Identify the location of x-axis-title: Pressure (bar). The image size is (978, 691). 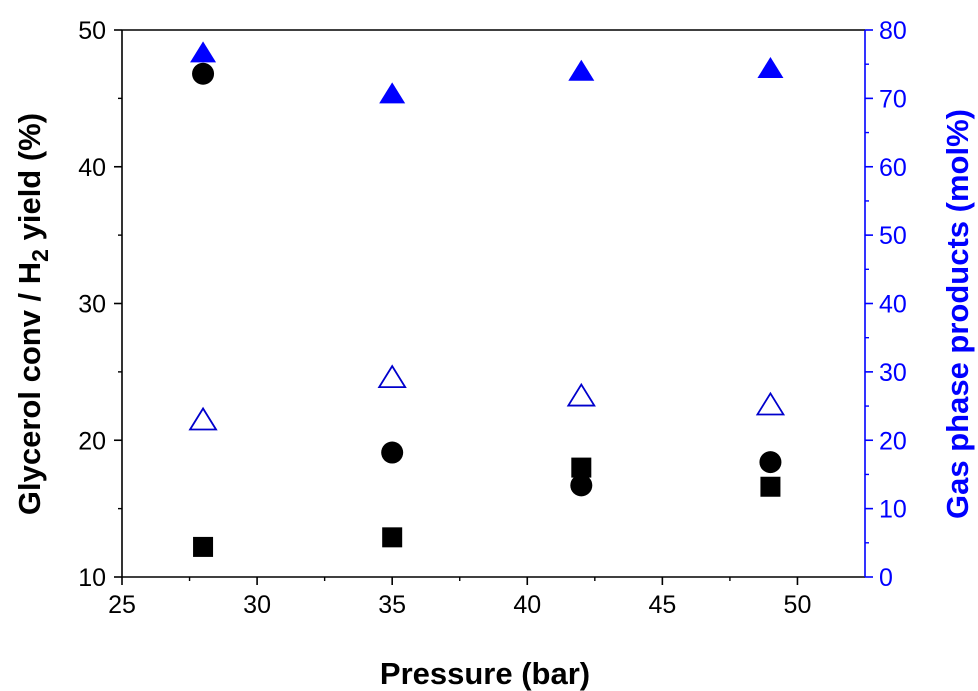
(485, 673).